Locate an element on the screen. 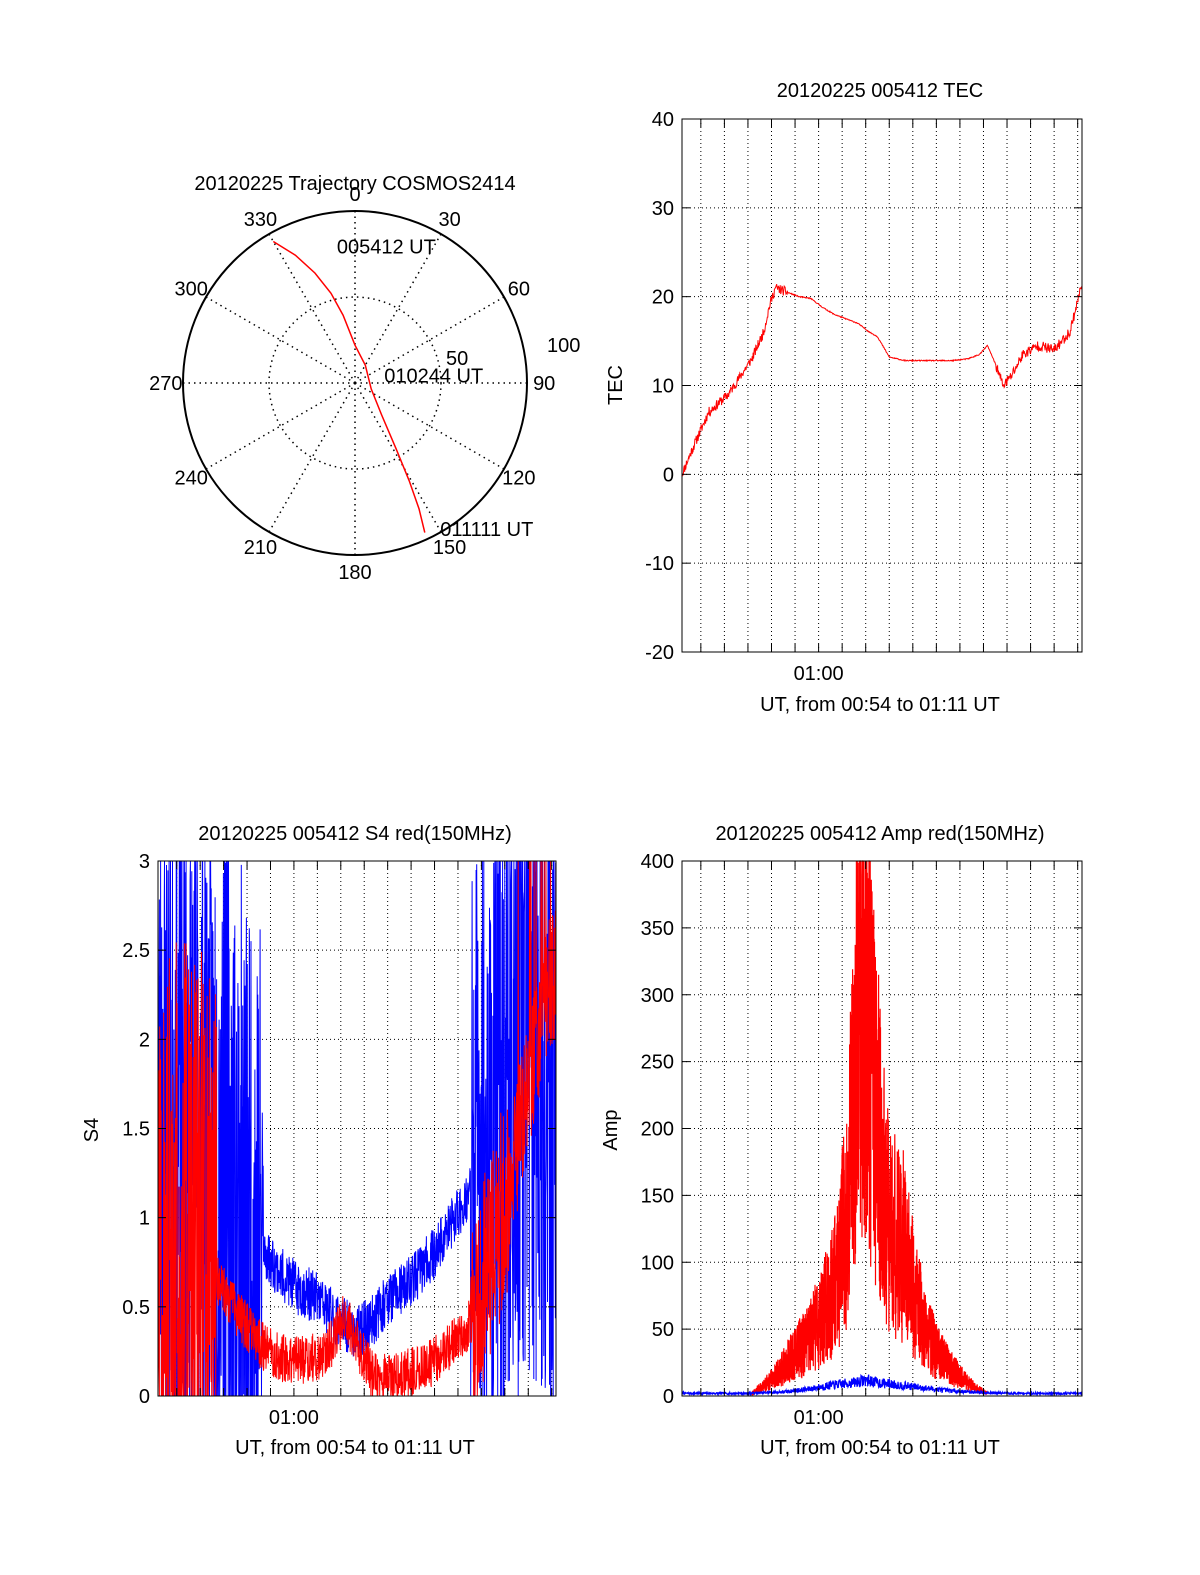 The width and height of the screenshot is (1200, 1575). y-tick-label: 0.5 is located at coordinates (136, 1308).